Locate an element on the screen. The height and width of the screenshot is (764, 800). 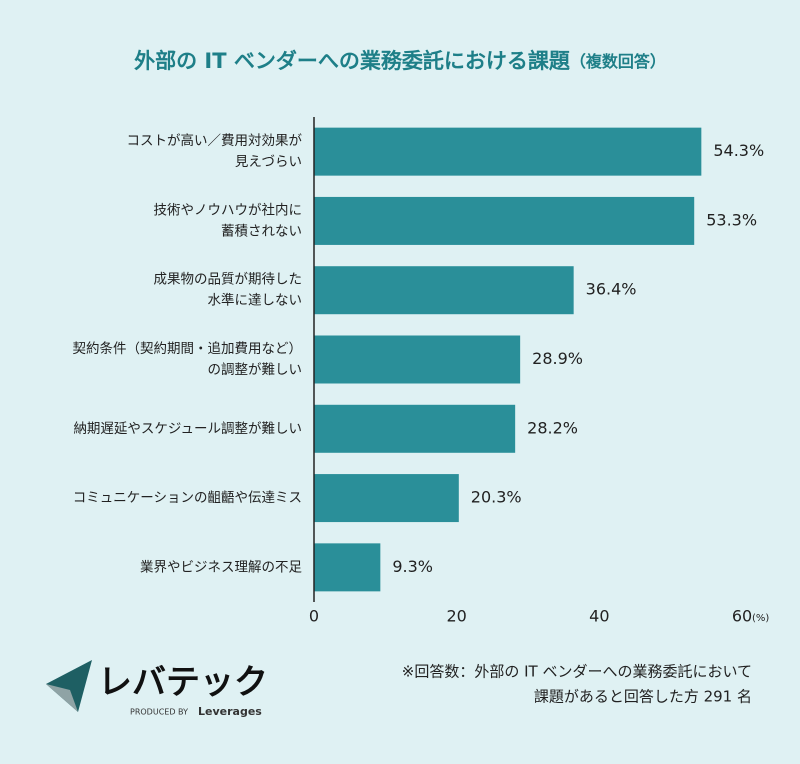
value-label: 9.3% is located at coordinates (412, 566).